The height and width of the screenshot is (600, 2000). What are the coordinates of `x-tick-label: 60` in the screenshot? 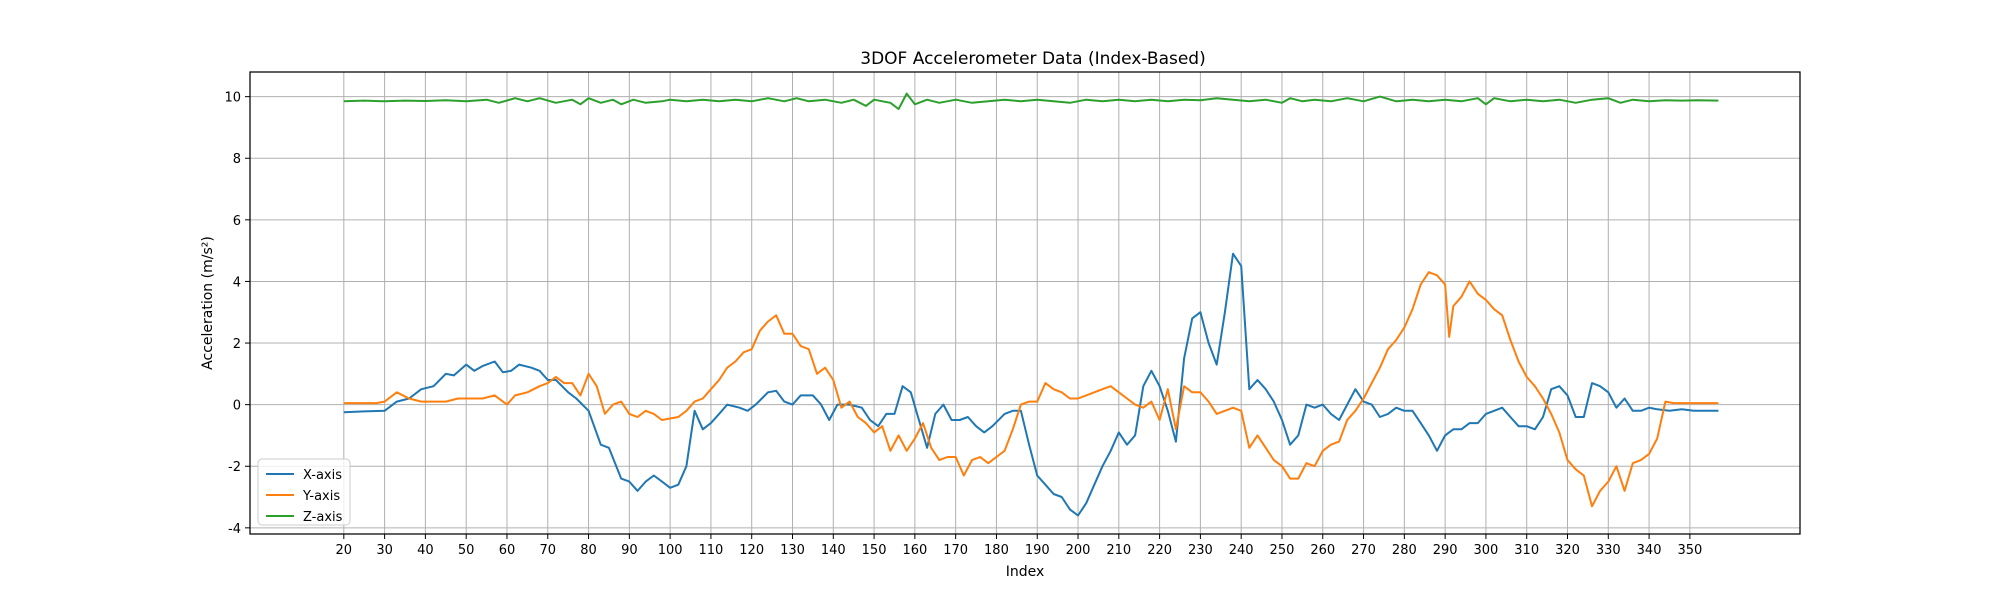 It's located at (507, 550).